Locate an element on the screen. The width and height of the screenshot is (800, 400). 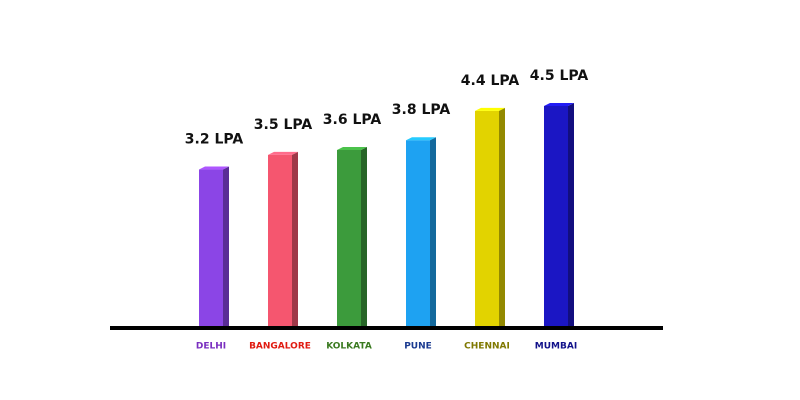
category-label: BANGALORE is located at coordinates (280, 347).